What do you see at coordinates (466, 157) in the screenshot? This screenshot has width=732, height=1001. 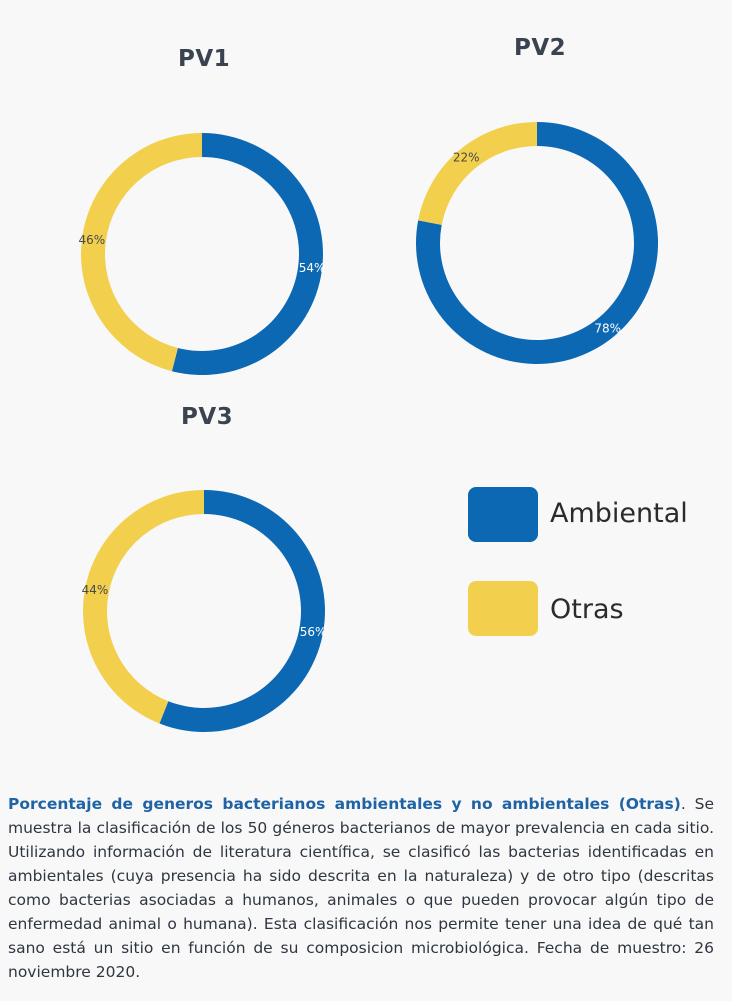 I see `slice-label-otras: 22%` at bounding box center [466, 157].